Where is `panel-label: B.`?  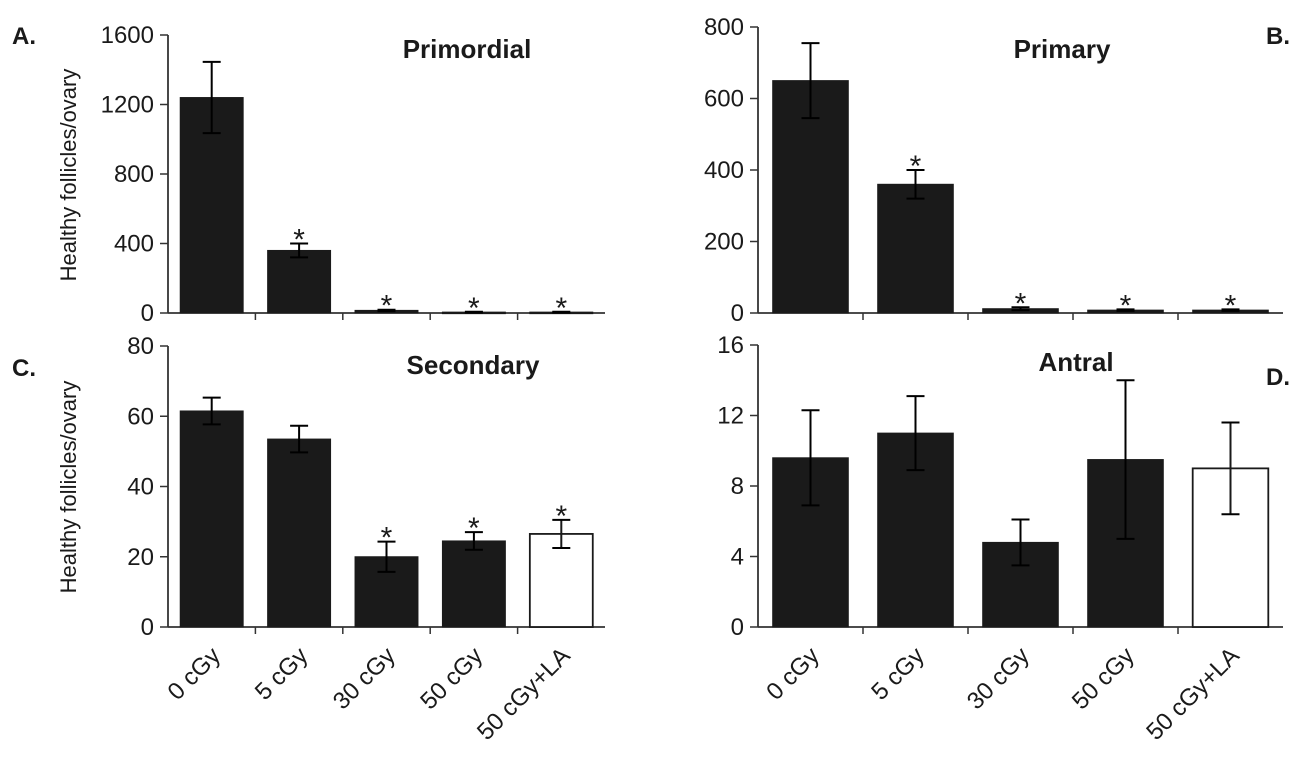
panel-label: B. is located at coordinates (1278, 36).